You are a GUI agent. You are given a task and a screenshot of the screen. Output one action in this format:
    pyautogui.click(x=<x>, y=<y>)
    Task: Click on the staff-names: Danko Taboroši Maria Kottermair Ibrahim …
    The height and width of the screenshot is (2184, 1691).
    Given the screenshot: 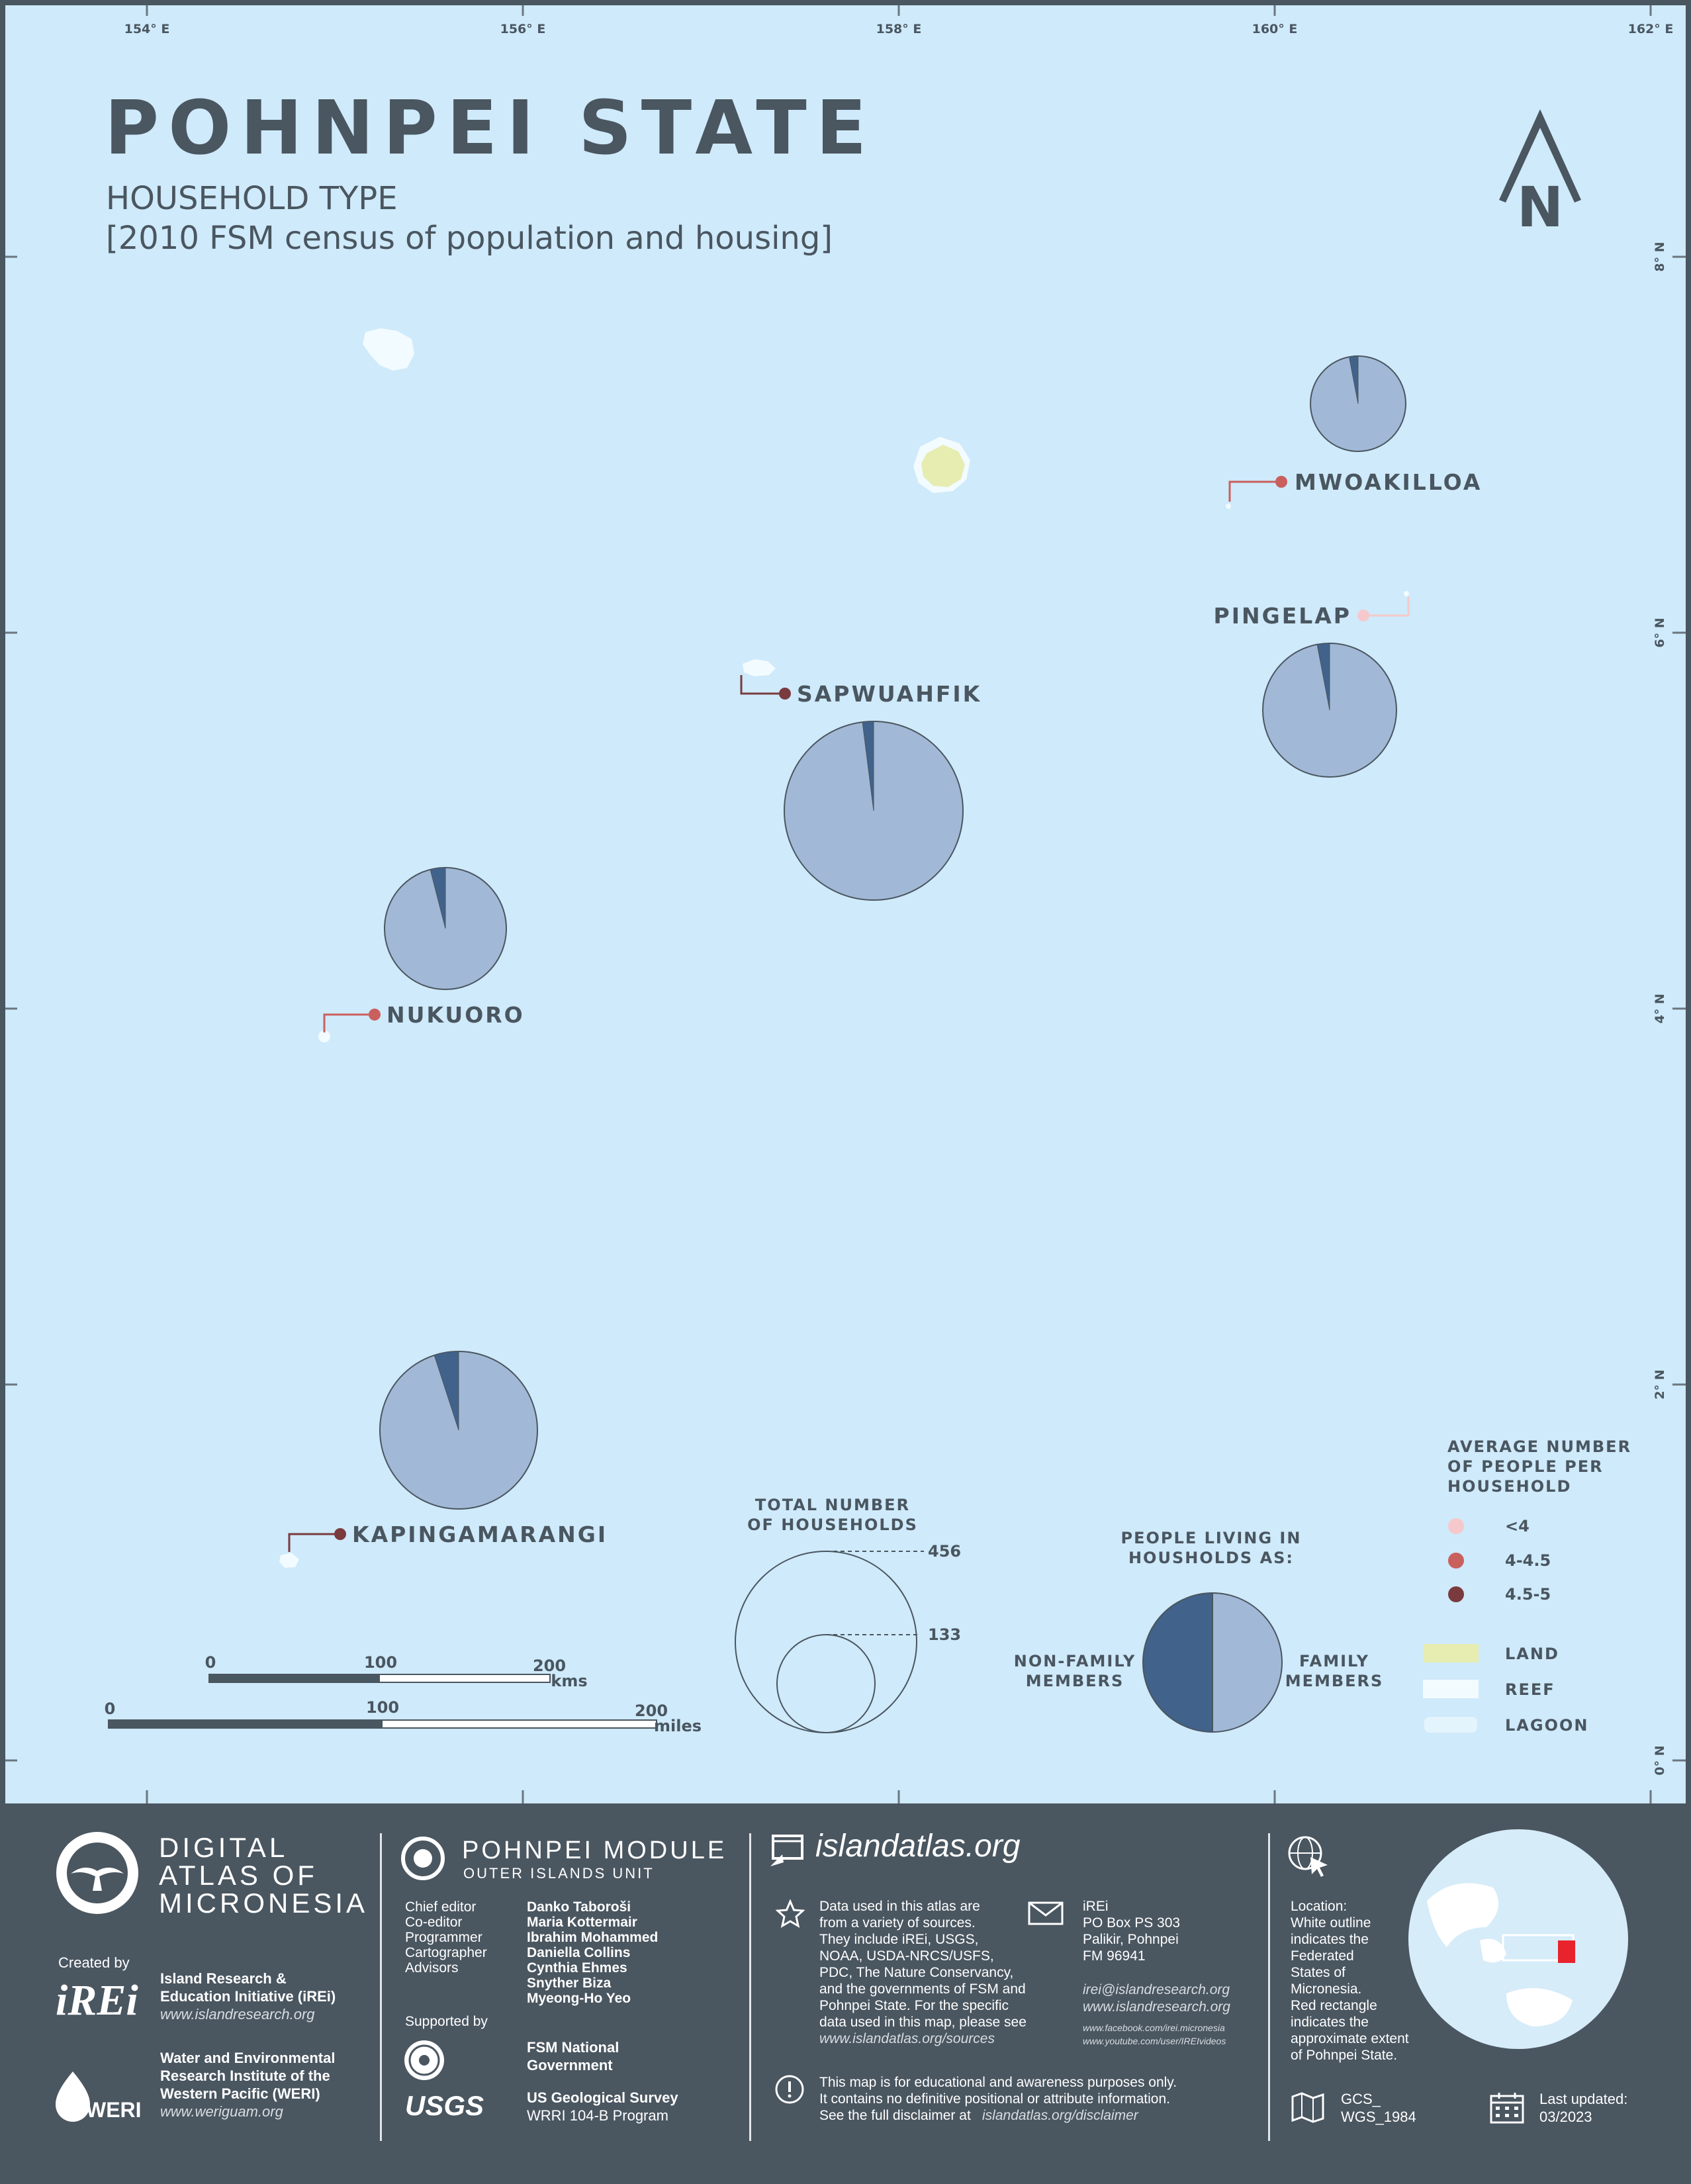 What is the action you would take?
    pyautogui.click(x=593, y=1952)
    